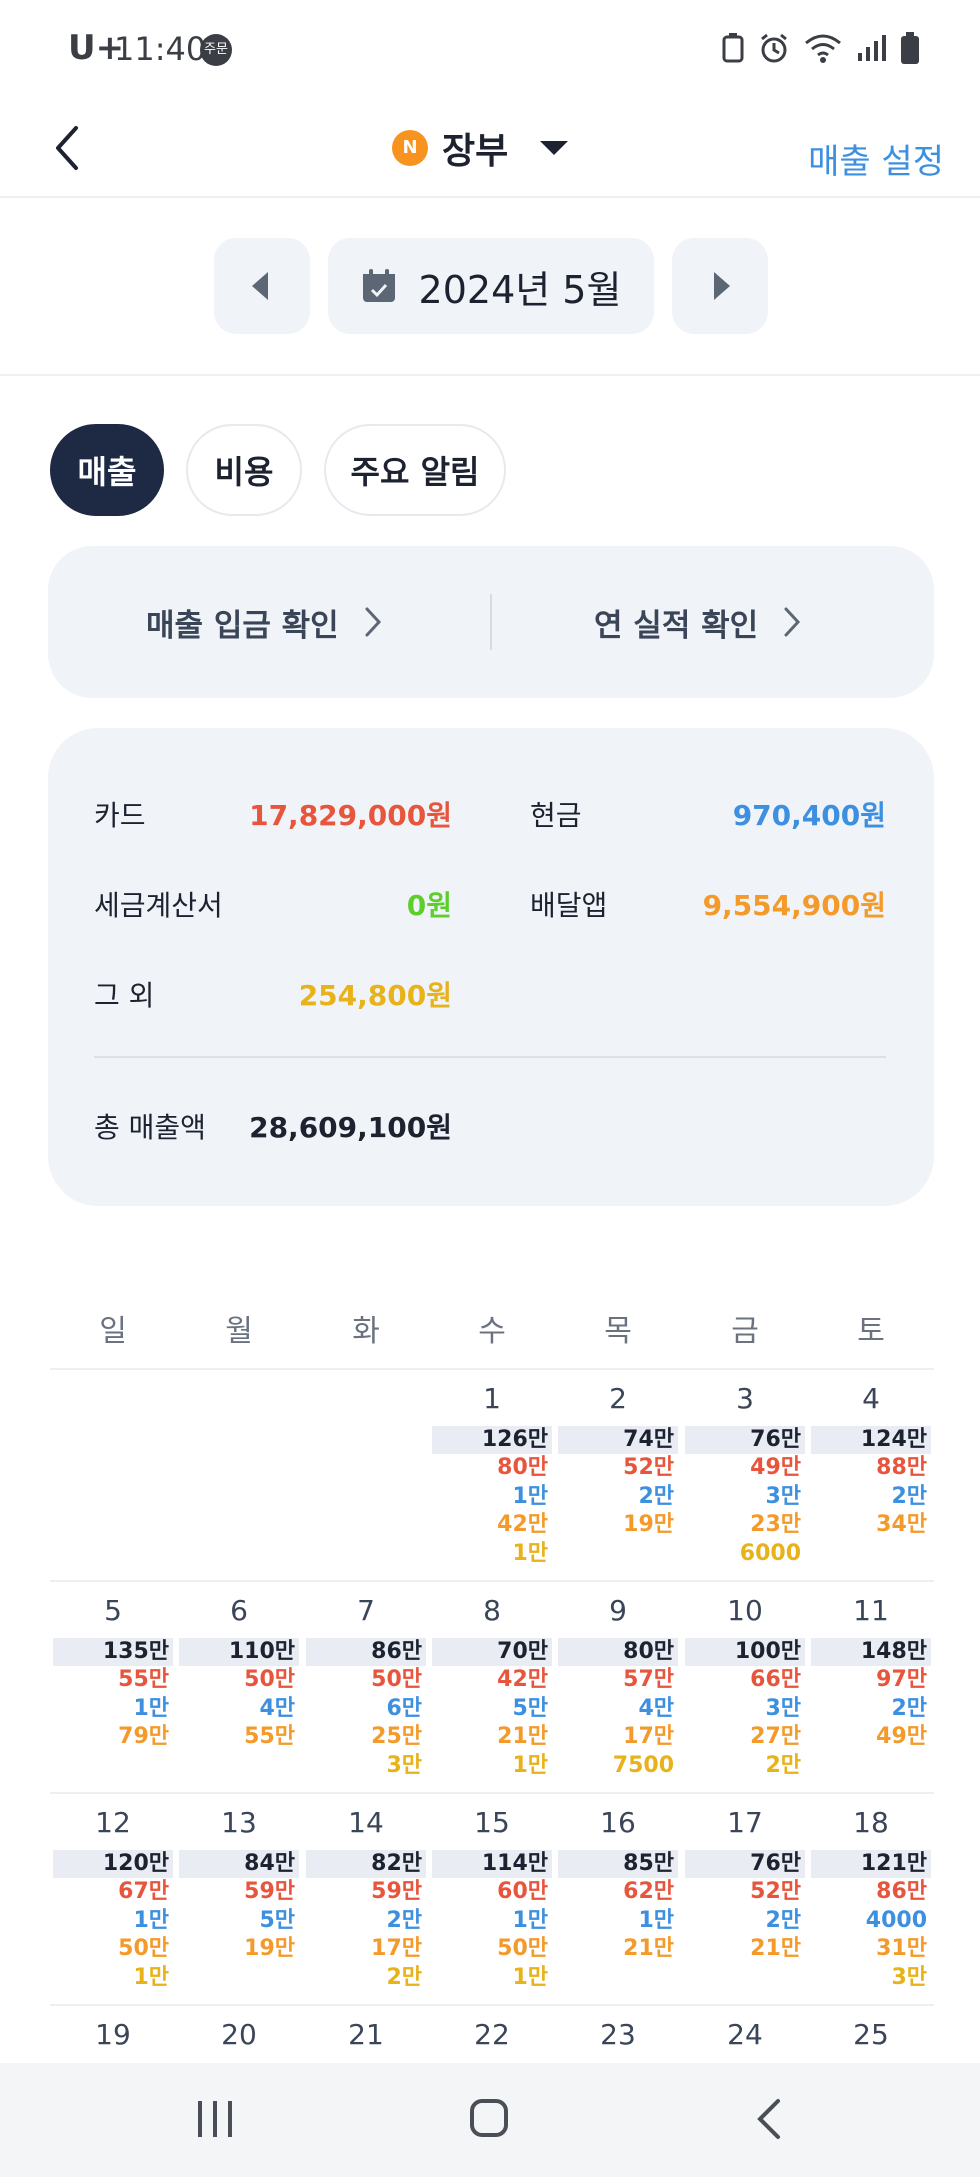  I want to click on day-cell-14: 14, so click(366, 1822).